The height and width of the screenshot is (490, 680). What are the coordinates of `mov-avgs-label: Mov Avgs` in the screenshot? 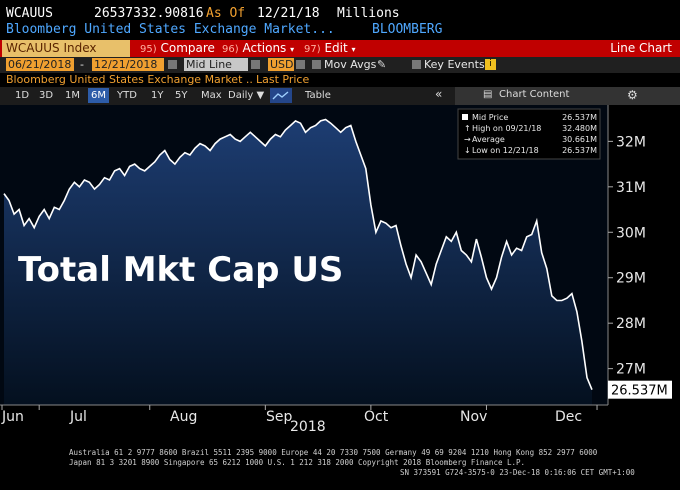 It's located at (350, 64).